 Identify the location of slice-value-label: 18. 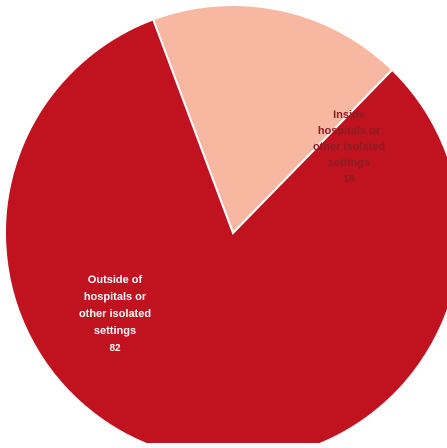
(349, 179).